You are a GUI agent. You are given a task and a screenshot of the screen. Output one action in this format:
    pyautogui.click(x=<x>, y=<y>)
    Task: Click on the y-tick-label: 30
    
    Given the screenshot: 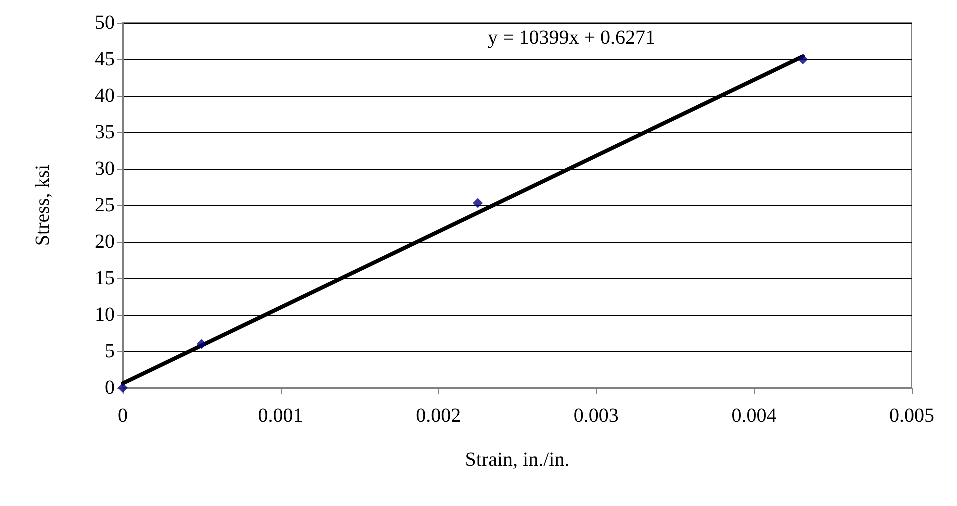 What is the action you would take?
    pyautogui.click(x=105, y=169)
    